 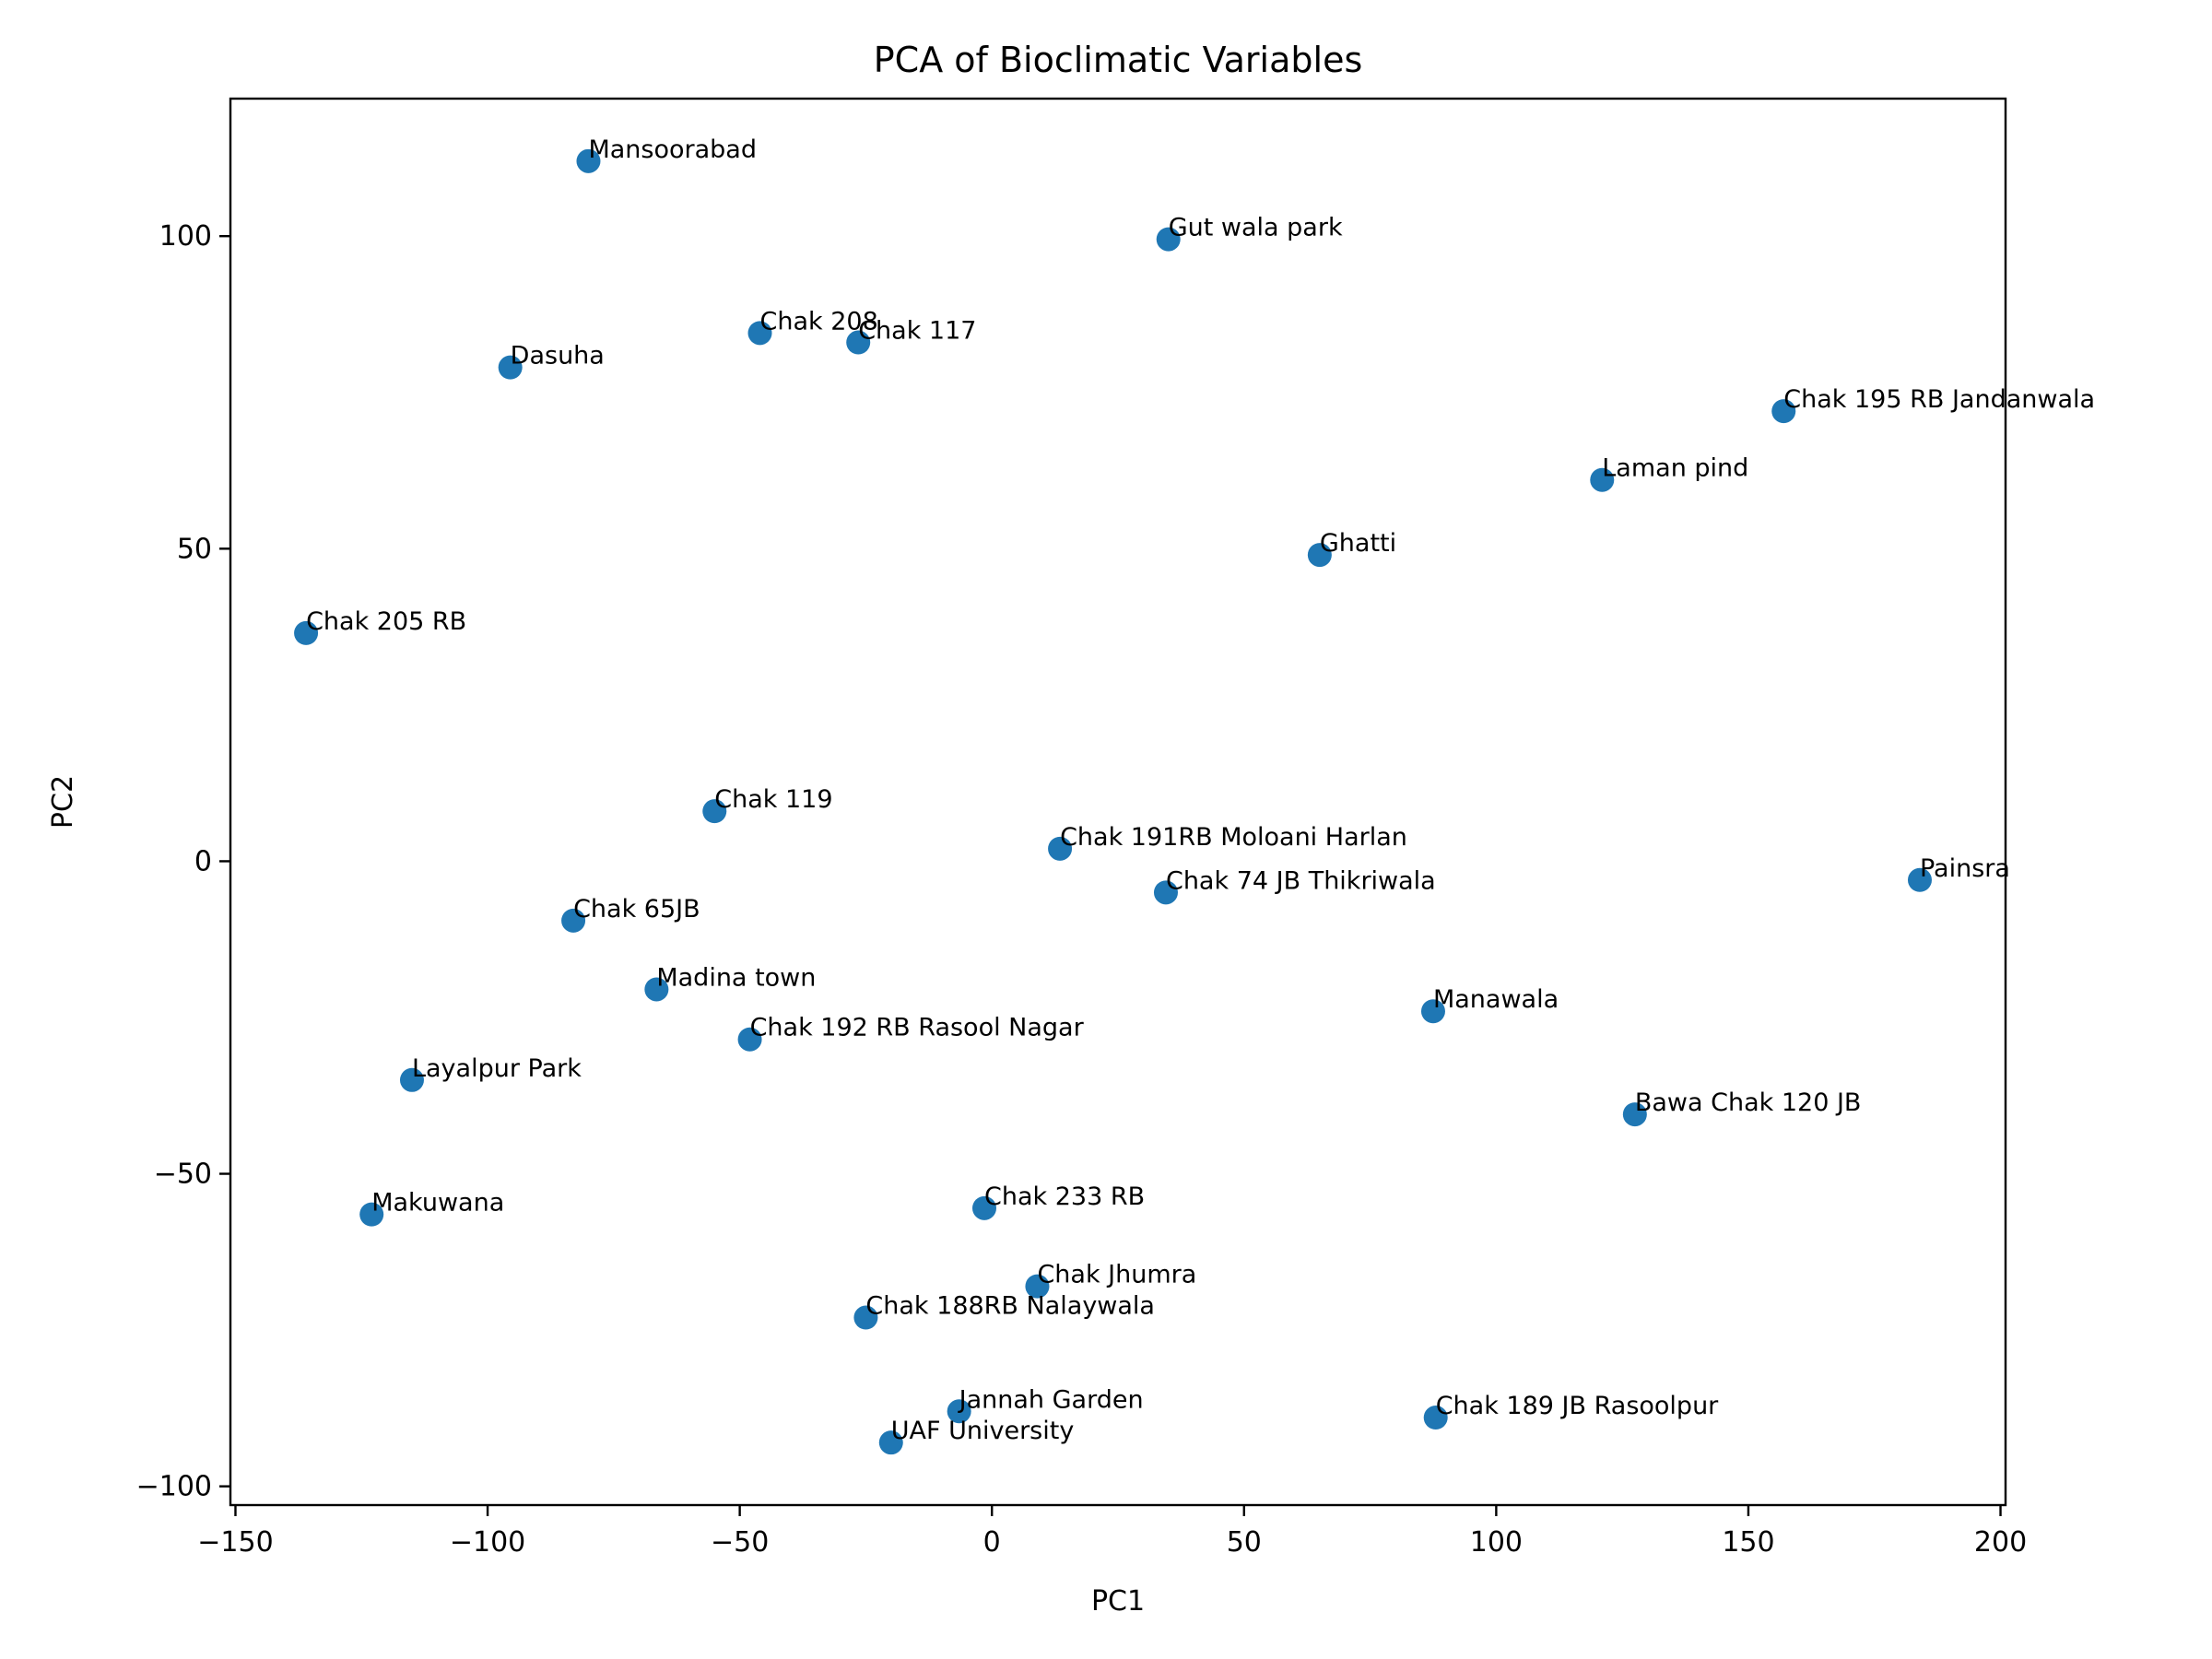 I want to click on y-axis-label: PC2, so click(x=63, y=802).